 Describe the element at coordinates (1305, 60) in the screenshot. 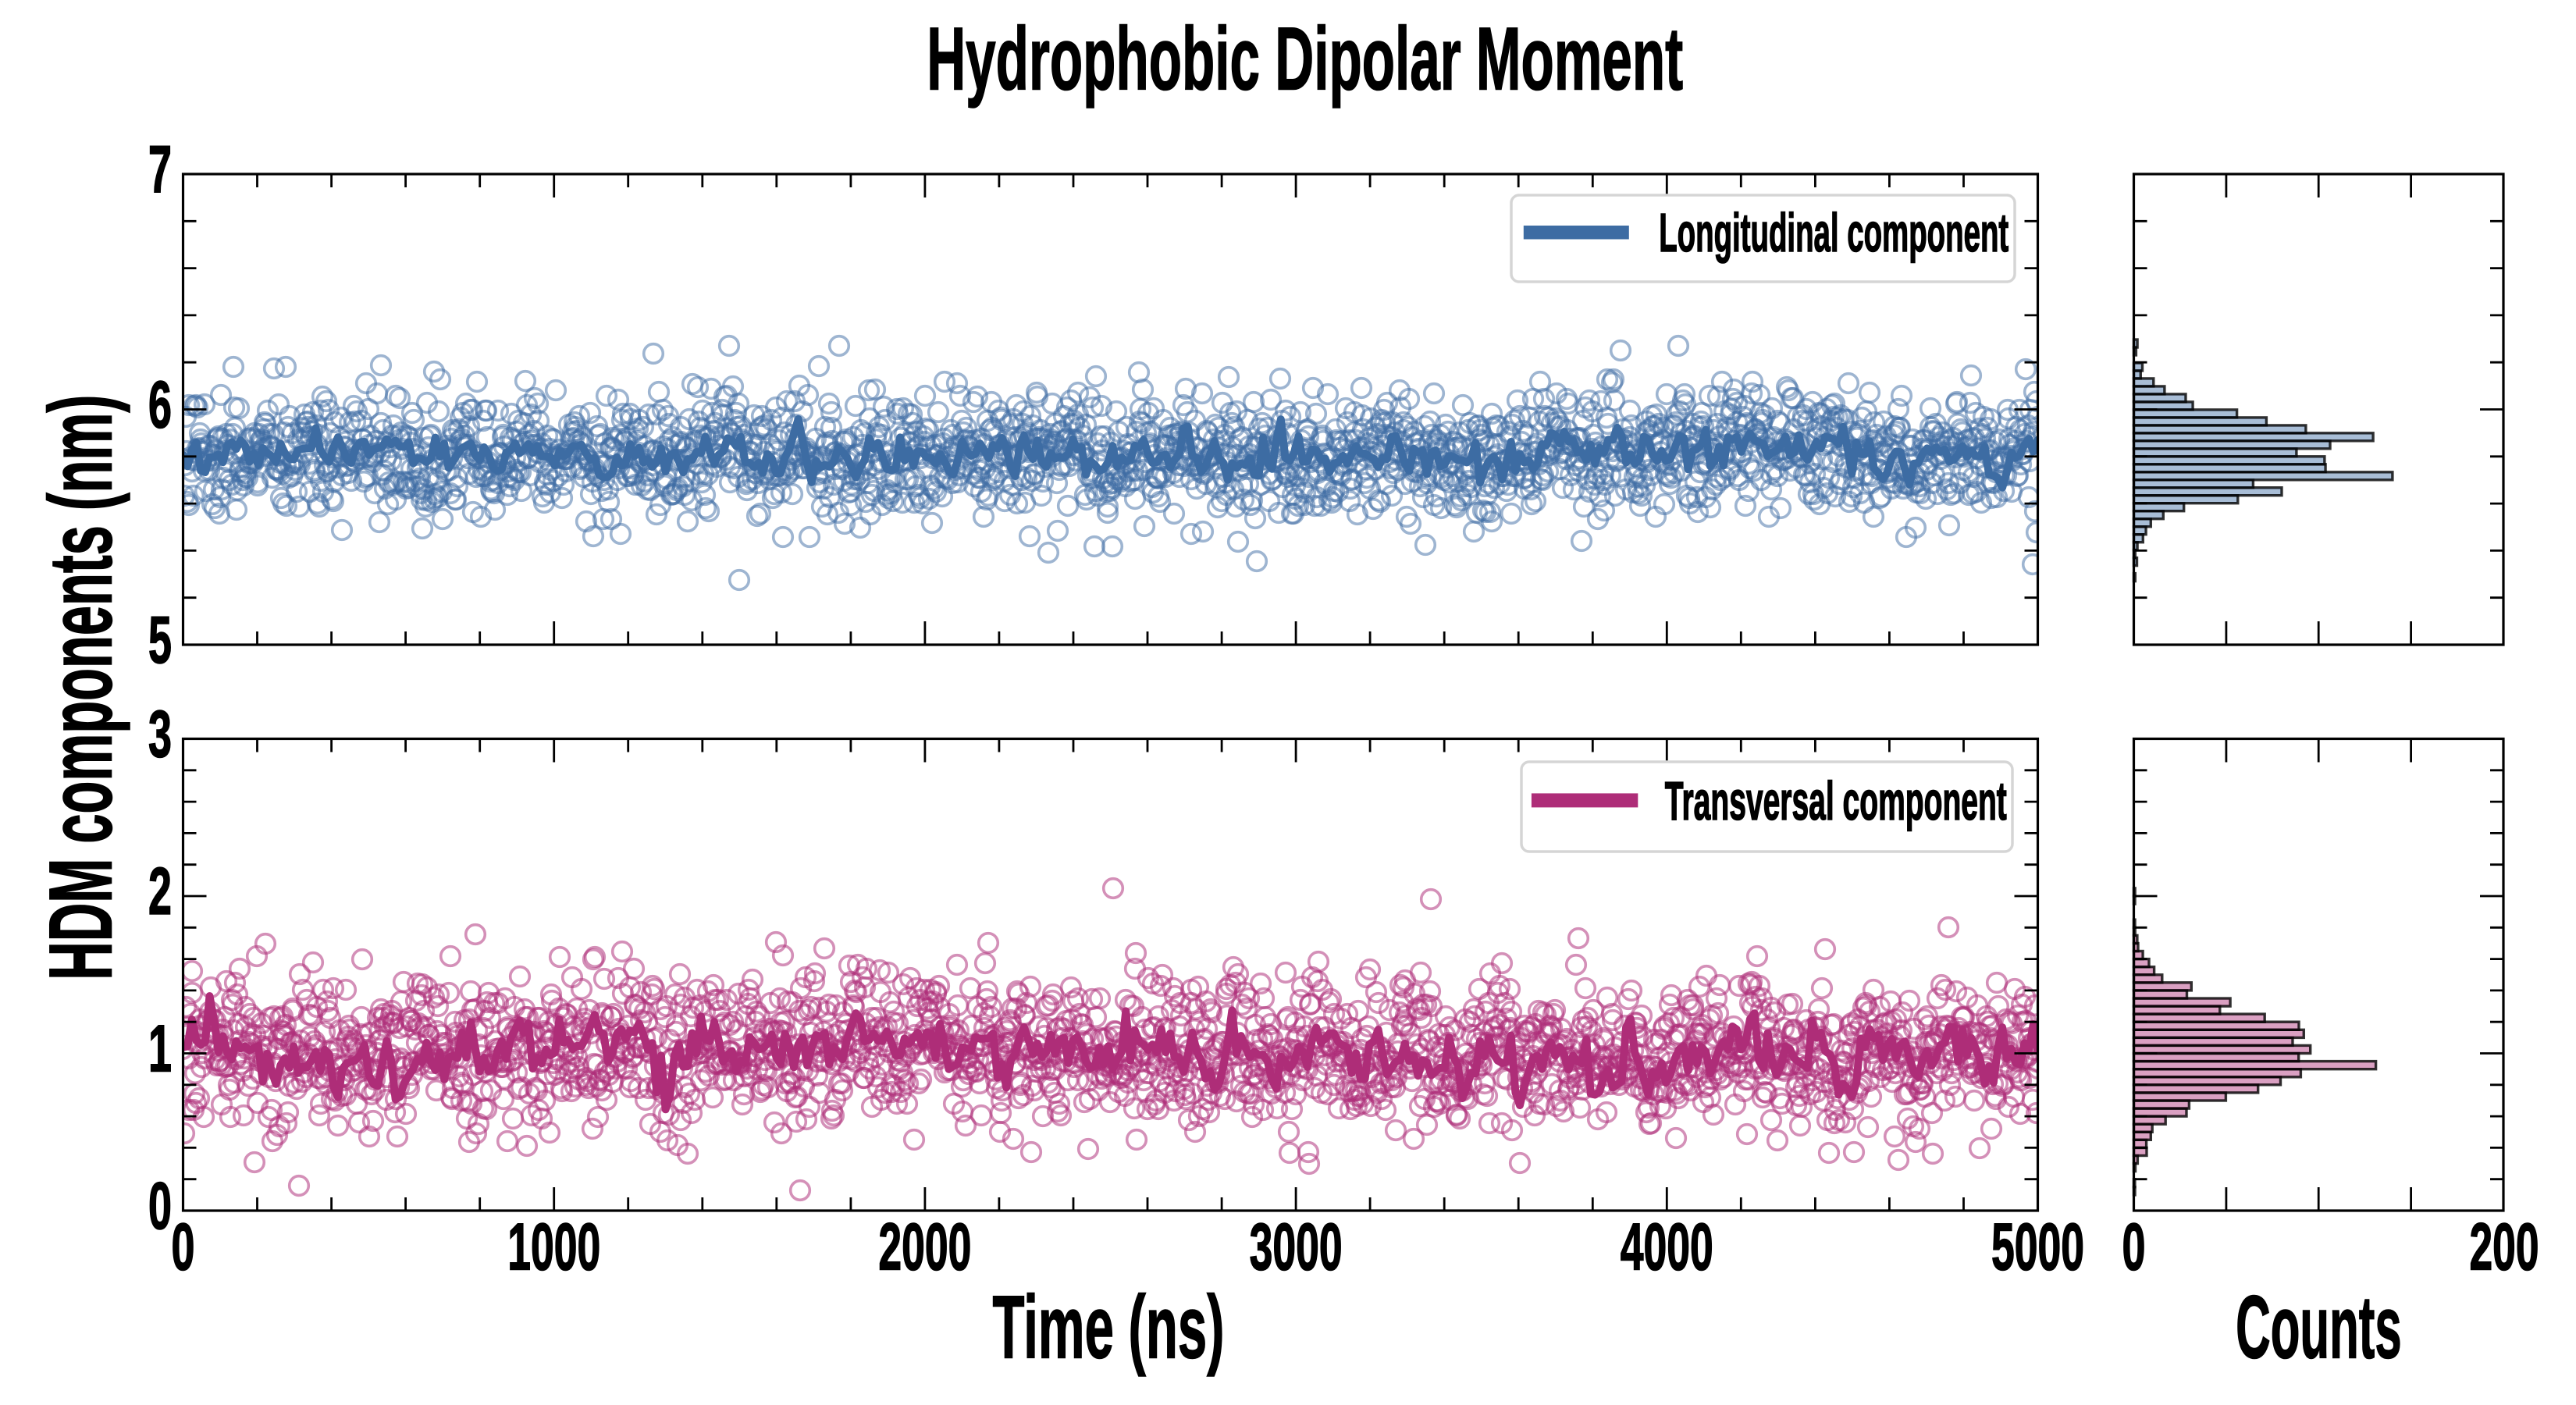

I see `svg-text: Hydrophobic Dipolar Moment` at that location.